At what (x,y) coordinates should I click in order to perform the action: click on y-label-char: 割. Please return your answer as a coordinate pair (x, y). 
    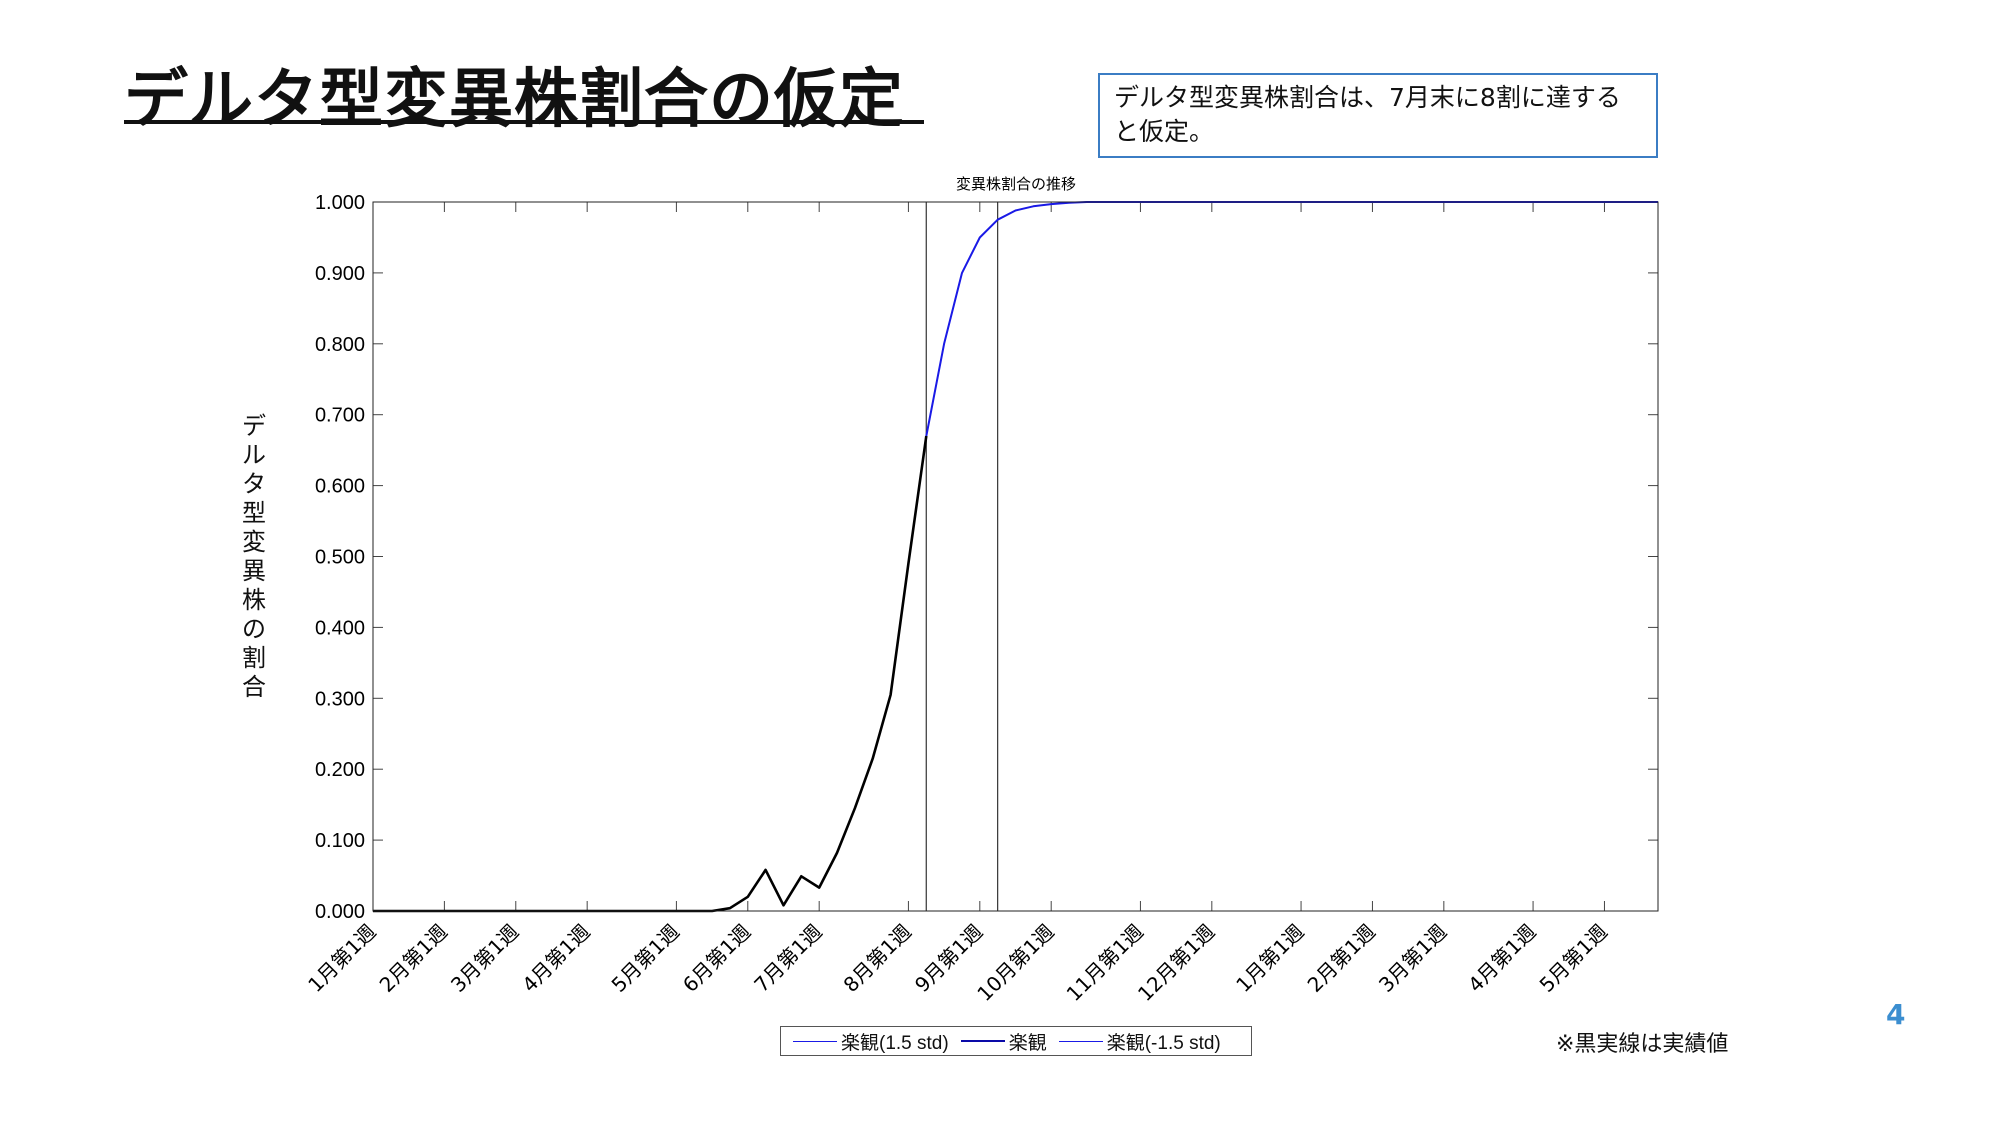
    Looking at the image, I should click on (254, 658).